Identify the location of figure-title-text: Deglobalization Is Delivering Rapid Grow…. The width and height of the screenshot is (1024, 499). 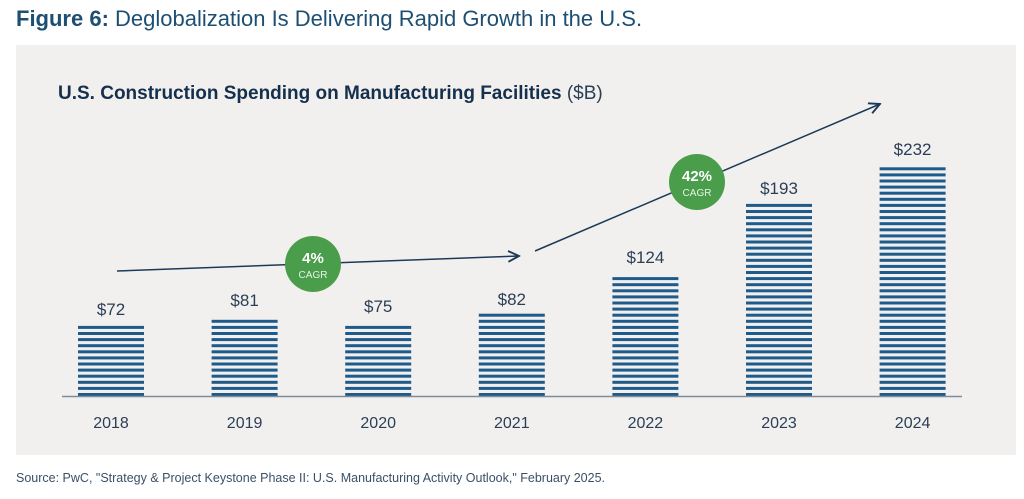
(375, 18).